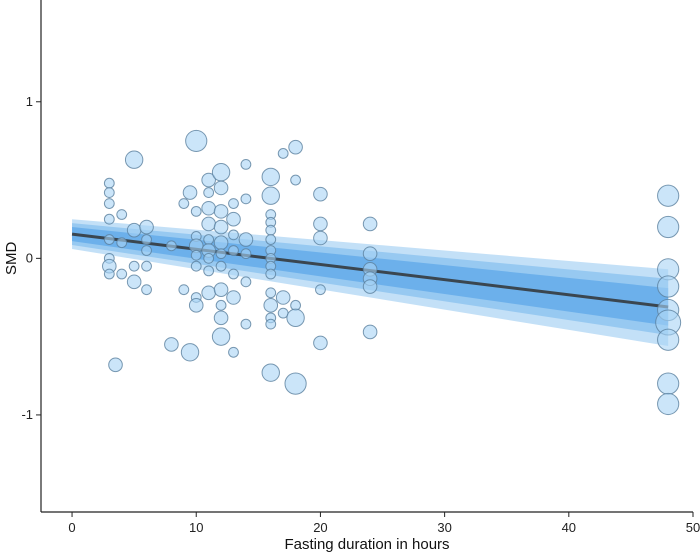  Describe the element at coordinates (693, 527) in the screenshot. I see `x-tick-label: 50` at that location.